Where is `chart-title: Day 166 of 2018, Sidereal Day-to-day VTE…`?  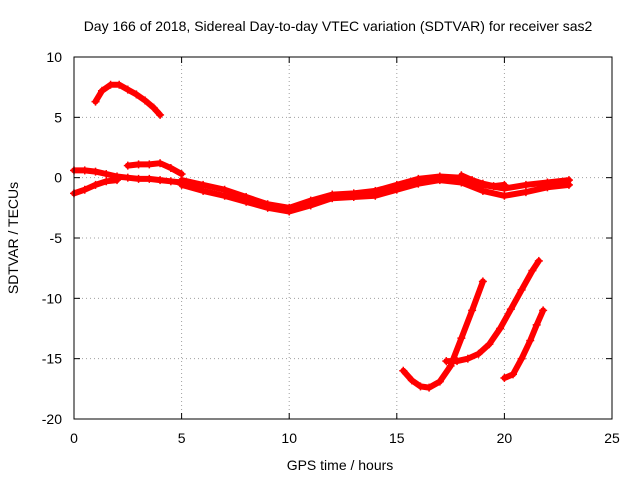 chart-title: Day 166 of 2018, Sidereal Day-to-day VTE… is located at coordinates (338, 26).